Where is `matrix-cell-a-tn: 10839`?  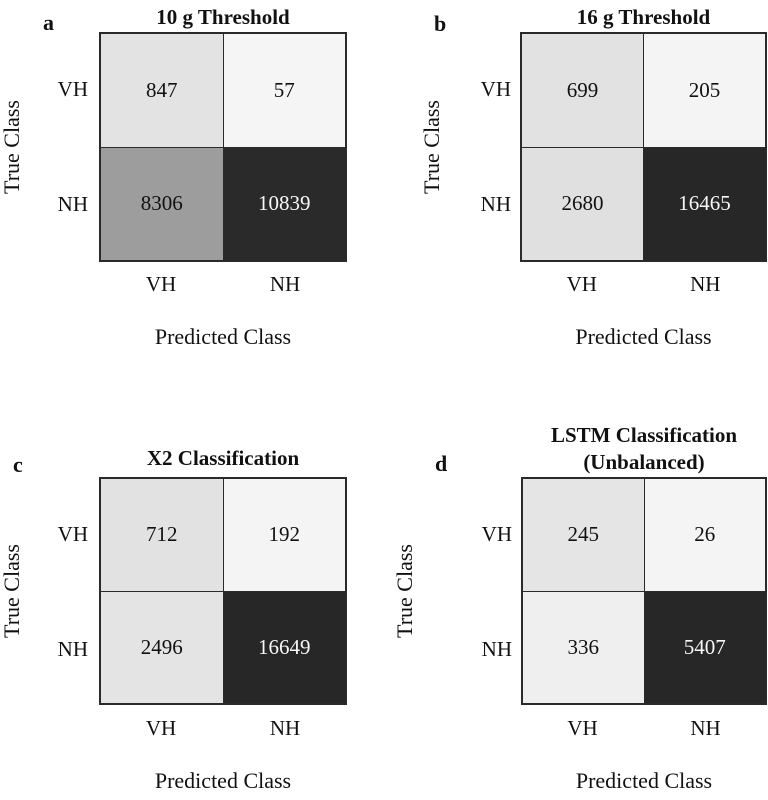
matrix-cell-a-tn: 10839 is located at coordinates (284, 203).